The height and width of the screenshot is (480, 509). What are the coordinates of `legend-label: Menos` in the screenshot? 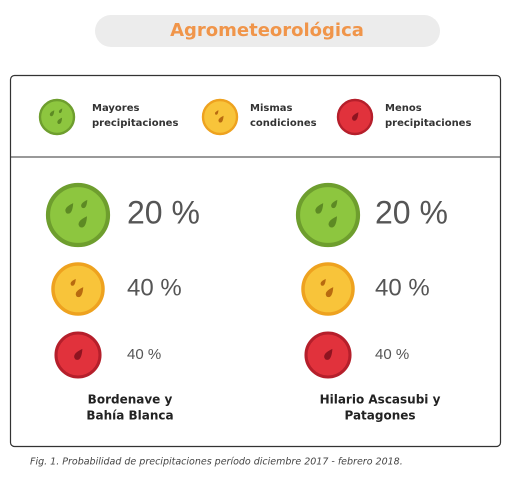 It's located at (403, 108).